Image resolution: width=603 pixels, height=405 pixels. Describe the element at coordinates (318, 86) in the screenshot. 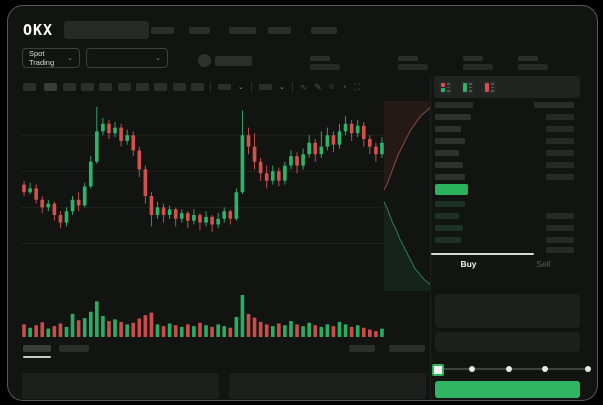

I see `draw-tool-icon: ✎` at that location.